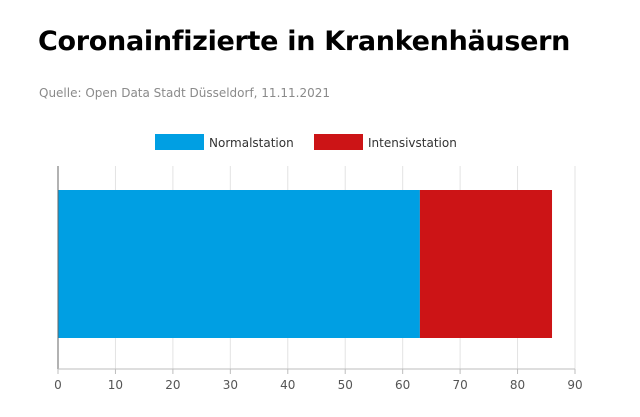 The height and width of the screenshot is (417, 640). I want to click on x-tick-label: 80, so click(517, 385).